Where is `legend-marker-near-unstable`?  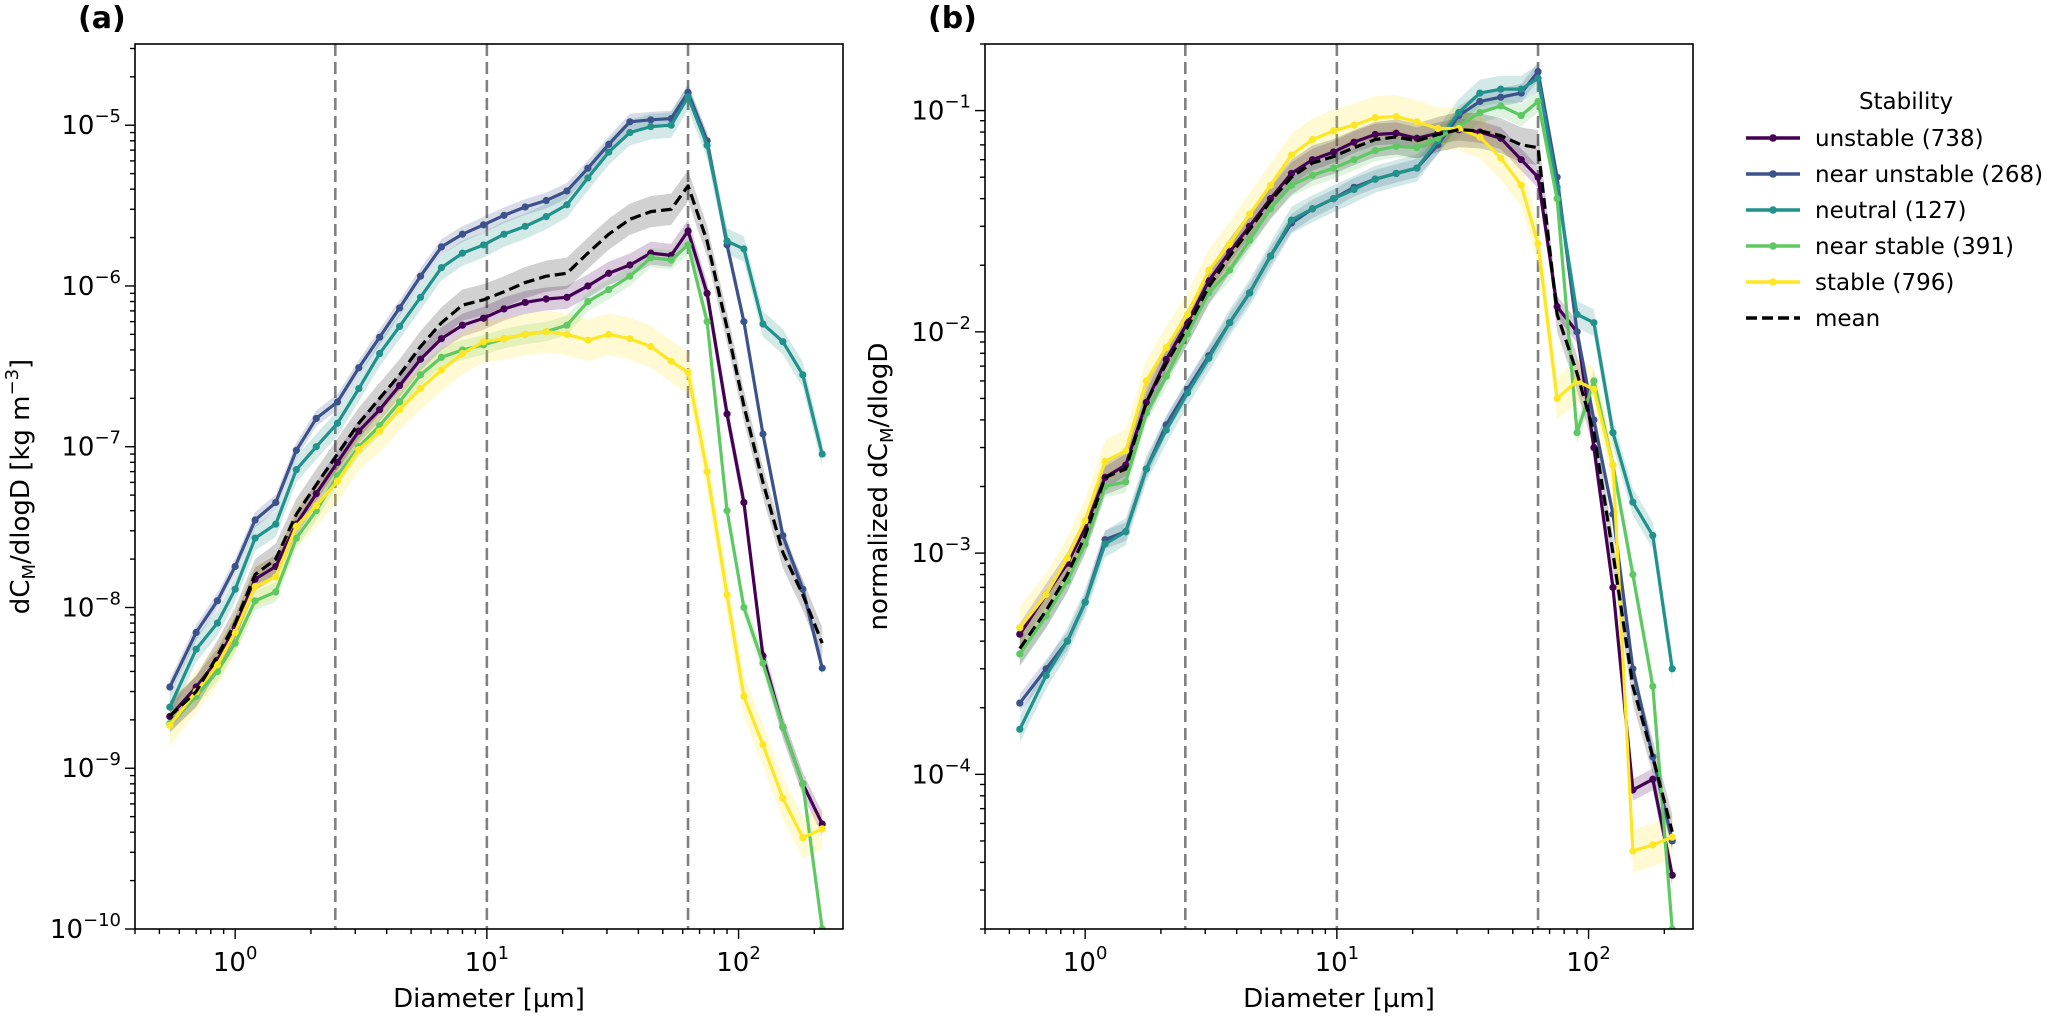
legend-marker-near-unstable is located at coordinates (1773, 174).